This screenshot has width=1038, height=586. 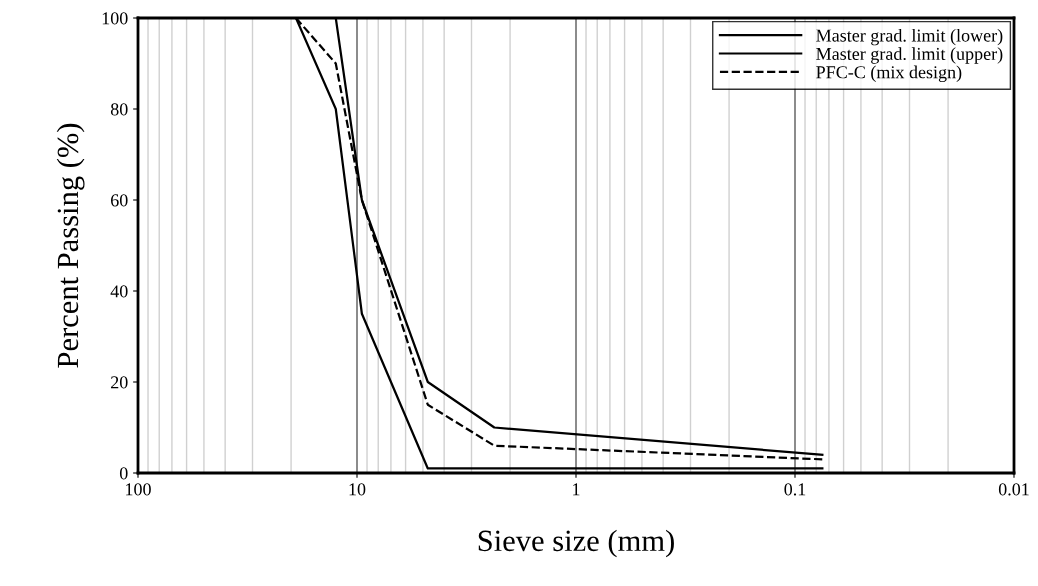 What do you see at coordinates (138, 489) in the screenshot?
I see `x-tick-label: 100` at bounding box center [138, 489].